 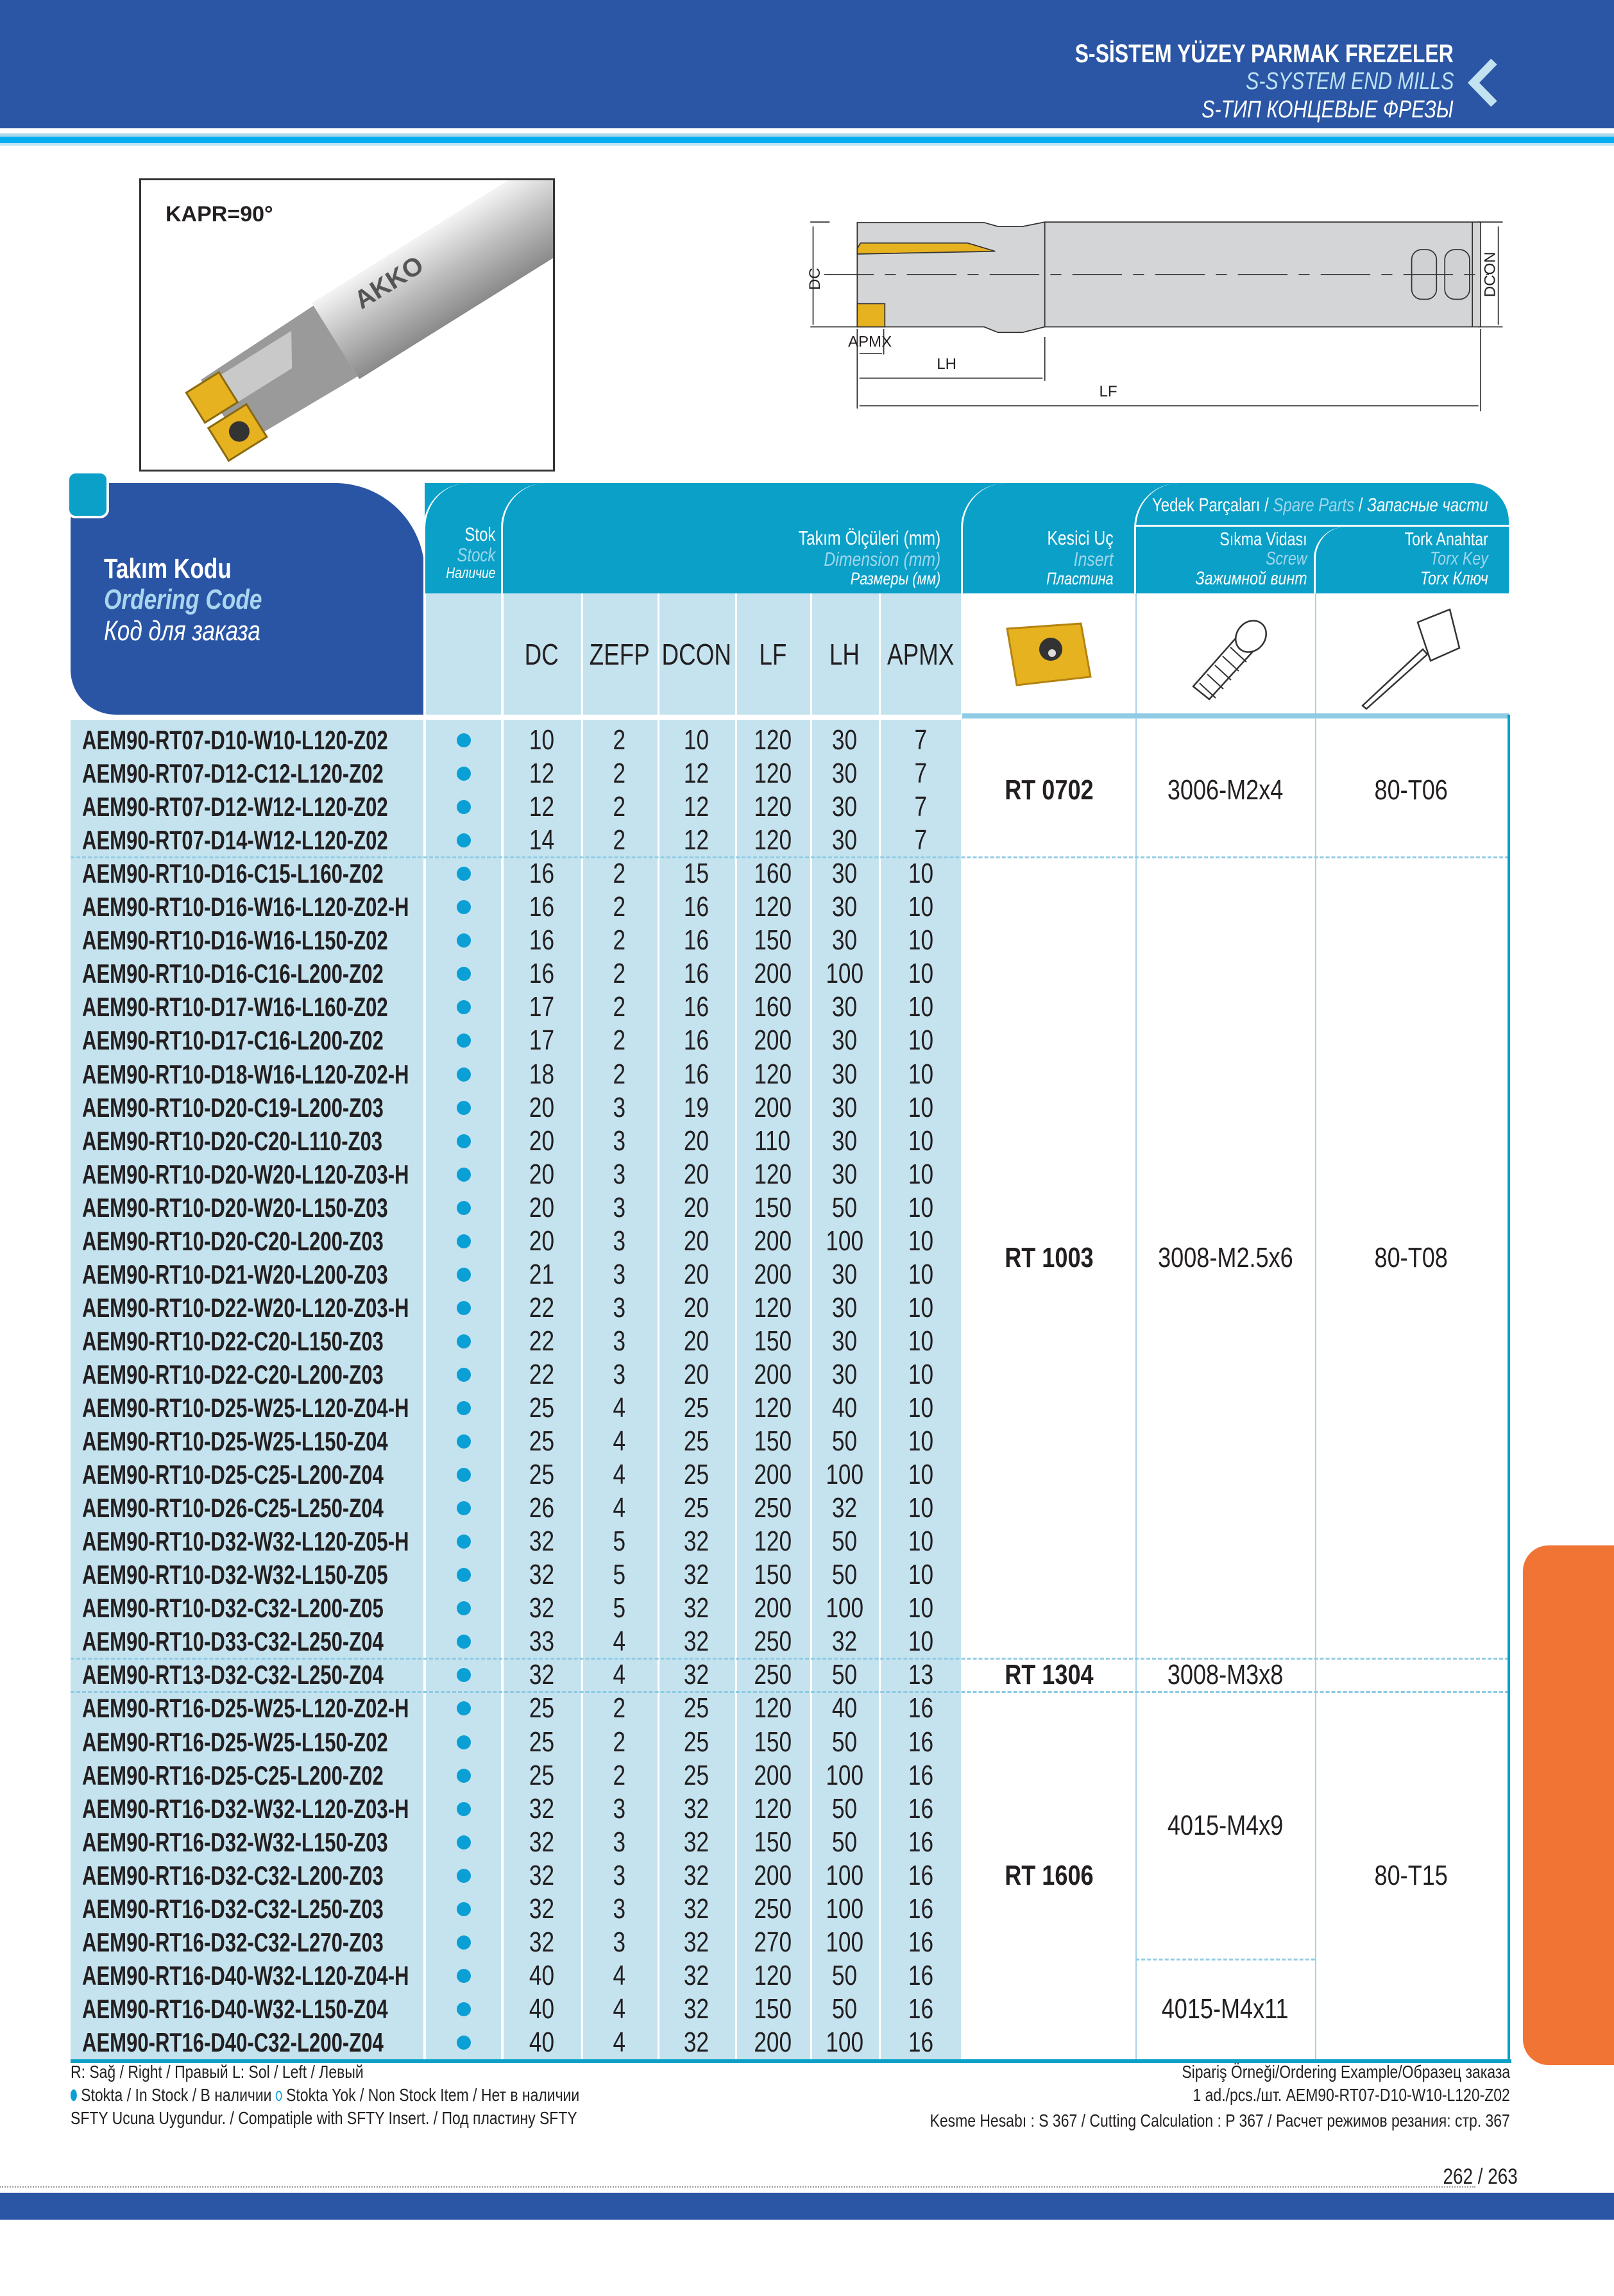 I want to click on table-row-code: AEM90-RT16-D25-W25-L120-Z02-H, so click(x=252, y=1709).